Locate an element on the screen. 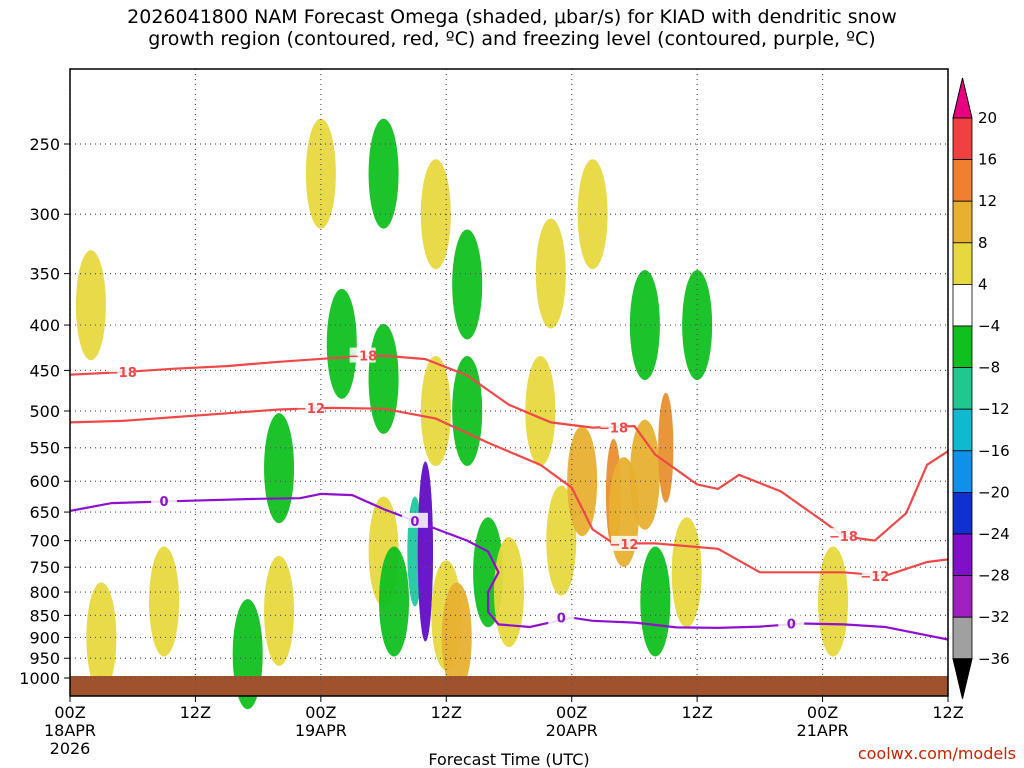 The width and height of the screenshot is (1024, 768). colorbar-label: −20 is located at coordinates (994, 492).